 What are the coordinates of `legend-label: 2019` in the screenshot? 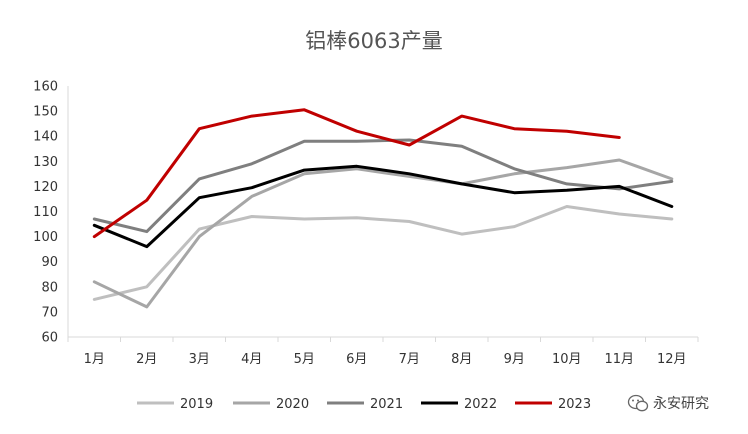 It's located at (196, 404).